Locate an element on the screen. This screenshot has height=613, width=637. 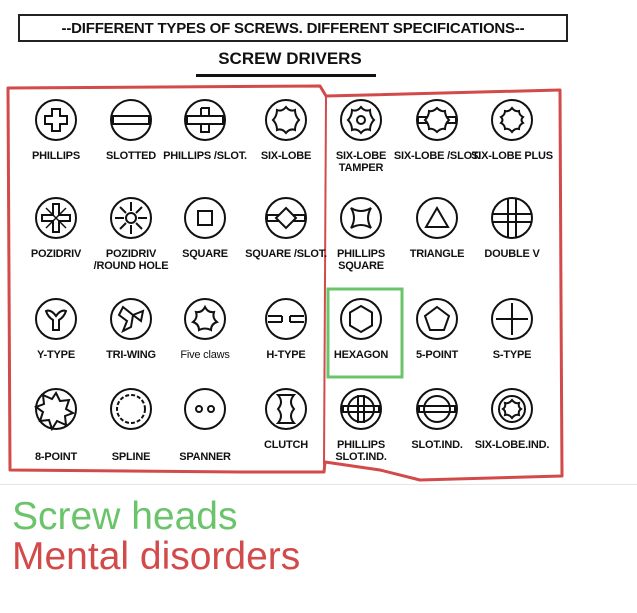
screw-type-label: 8-POINT is located at coordinates (56, 457).